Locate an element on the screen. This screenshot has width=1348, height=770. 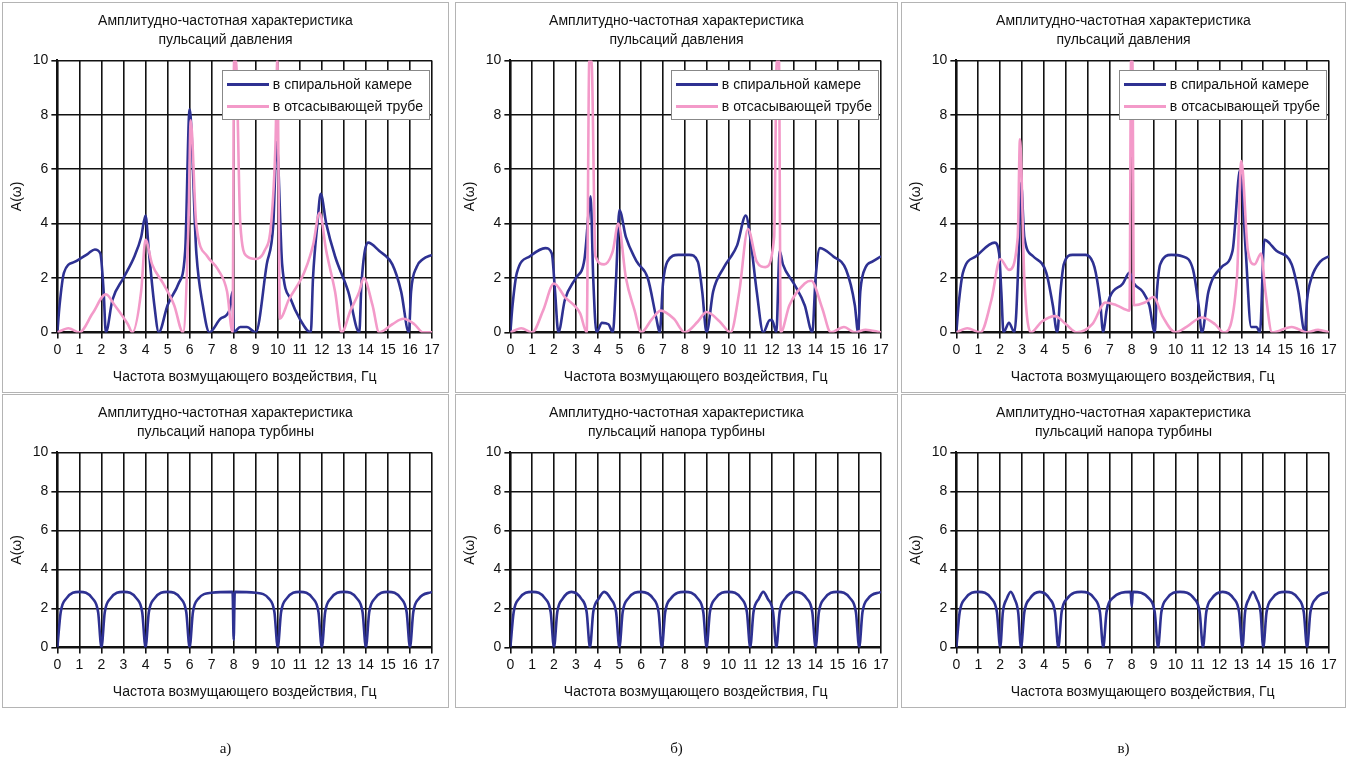
text: б) is located at coordinates (676, 748).